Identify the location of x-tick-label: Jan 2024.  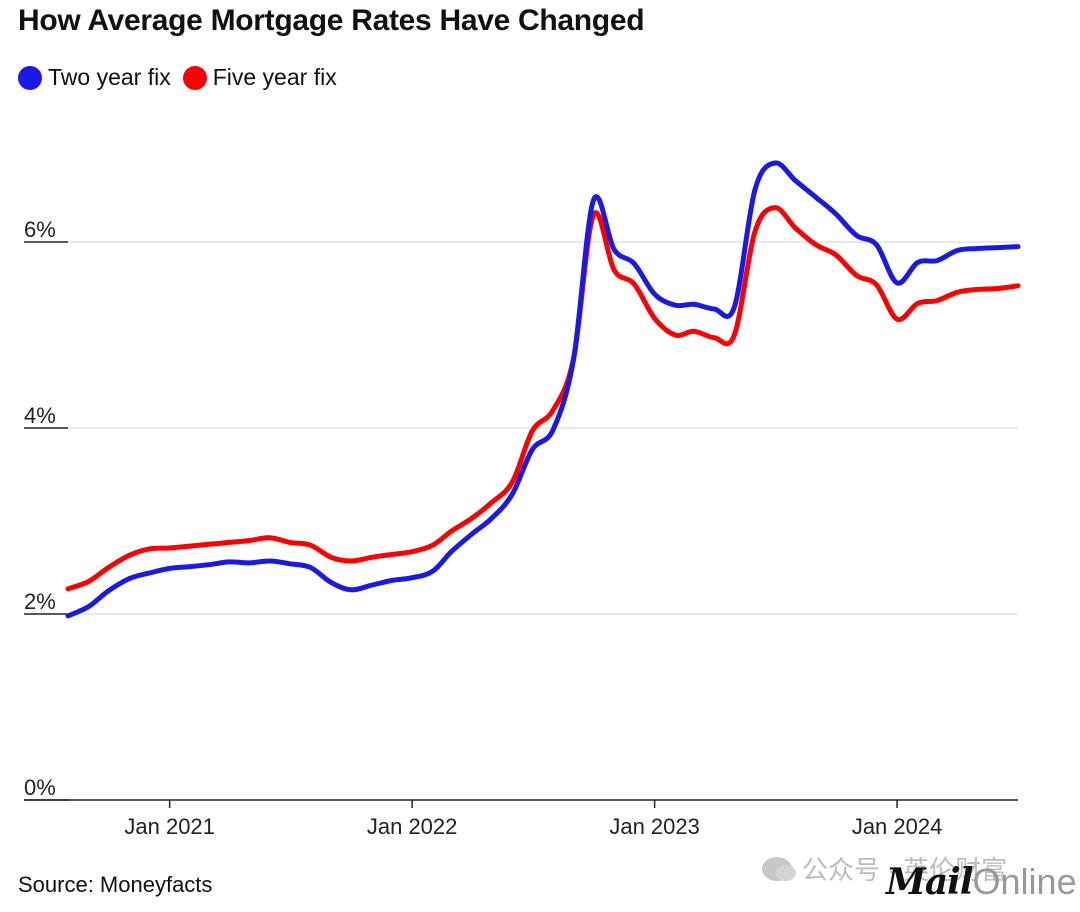
(897, 826).